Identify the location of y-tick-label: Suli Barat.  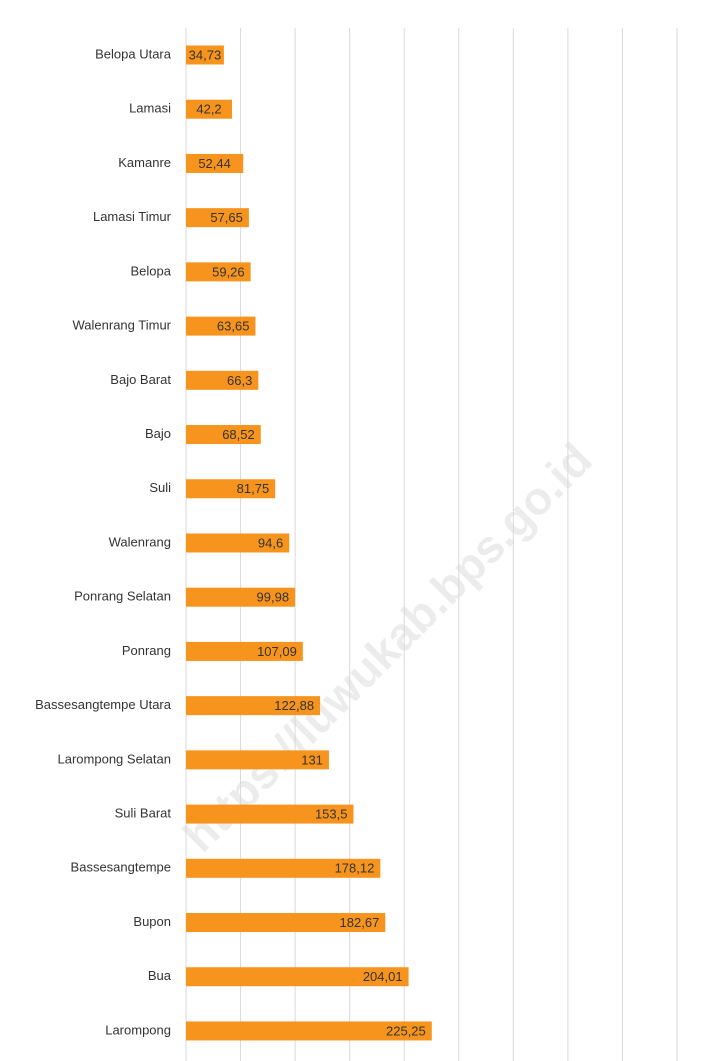
(143, 813).